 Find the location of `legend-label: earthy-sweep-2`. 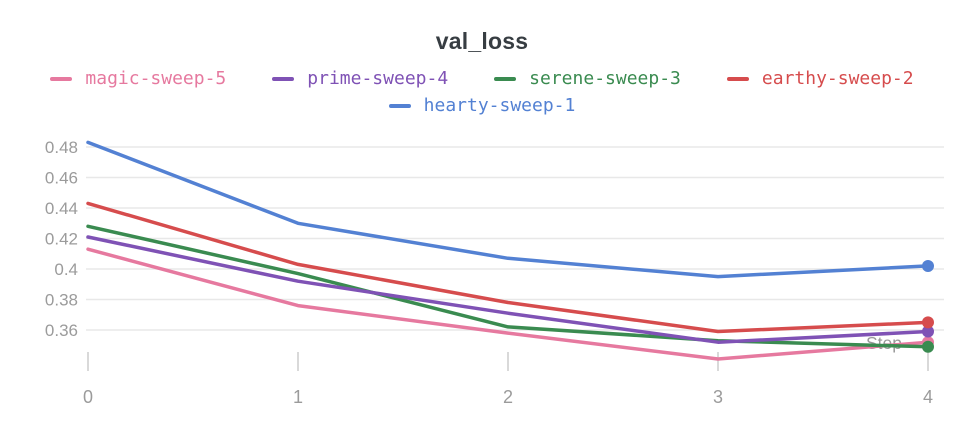

legend-label: earthy-sweep-2 is located at coordinates (837, 78).